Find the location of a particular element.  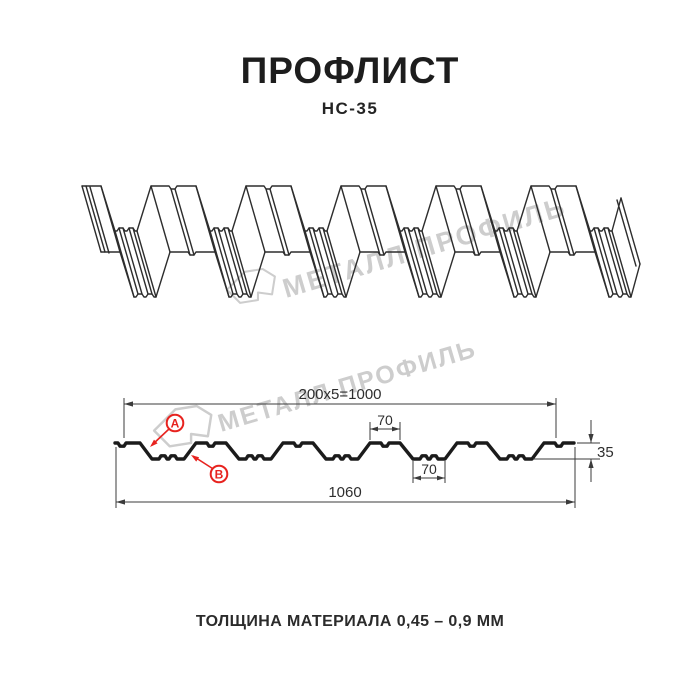

product-model: НС-35 is located at coordinates (350, 108).